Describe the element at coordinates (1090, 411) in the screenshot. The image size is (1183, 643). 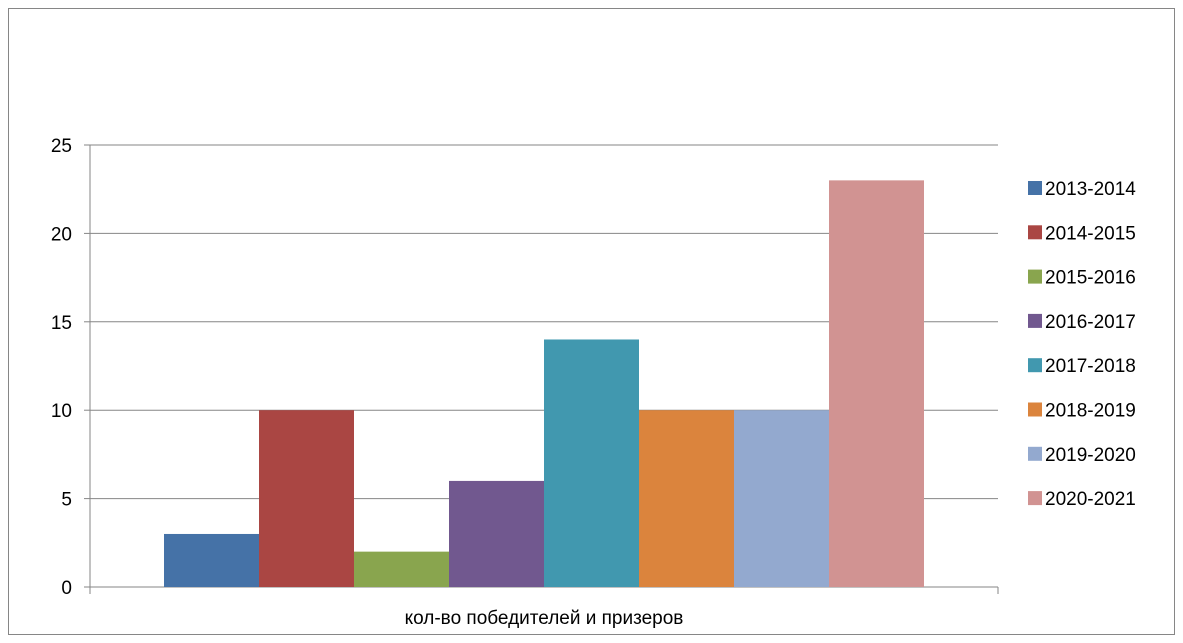
I see `legend-label: 2018-2019` at that location.